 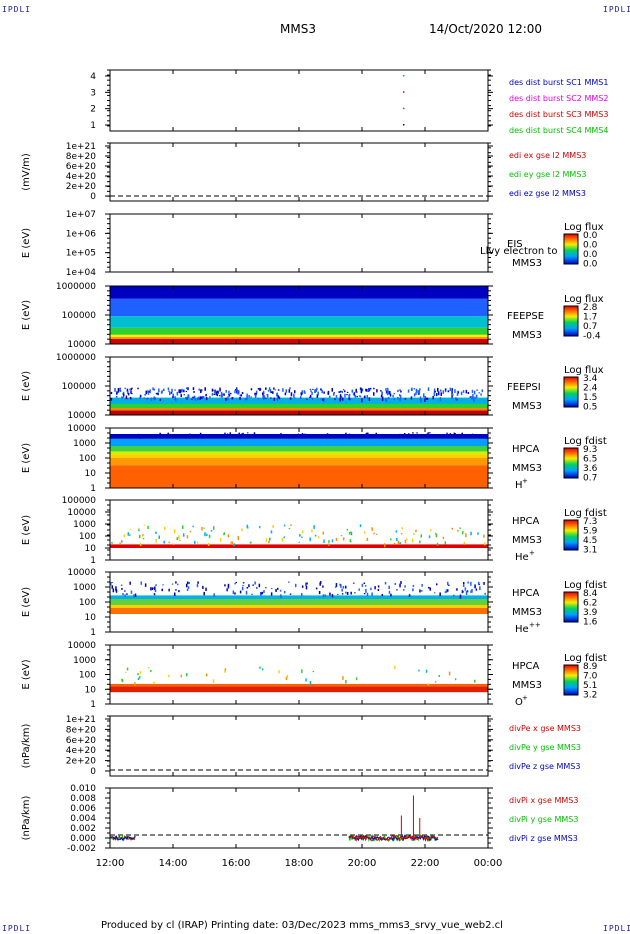 What do you see at coordinates (558, 82) in the screenshot?
I see `legend-entry: des dist burst SC1 MMS1` at bounding box center [558, 82].